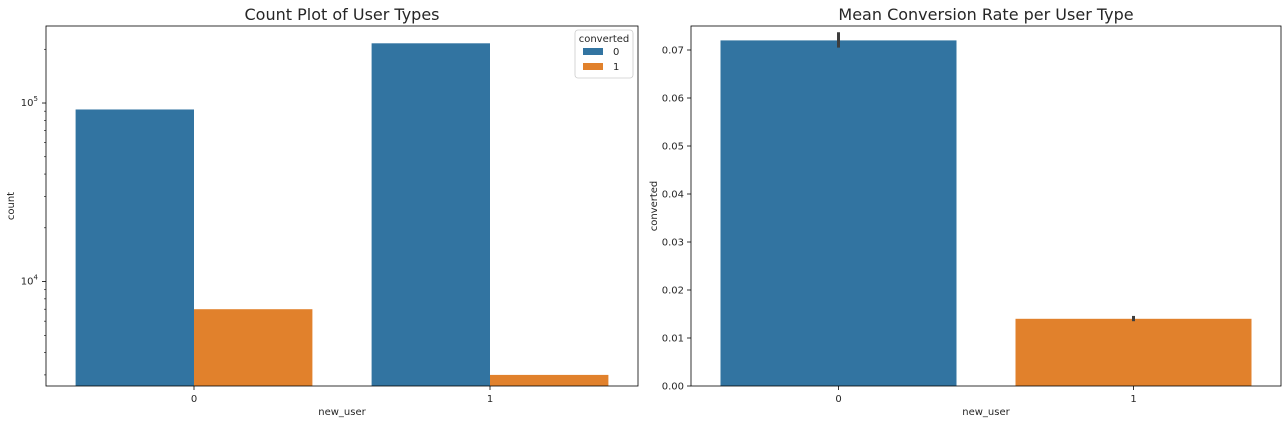  Describe the element at coordinates (30, 281) in the screenshot. I see `y-tick-label-0: 10⁴` at that location.